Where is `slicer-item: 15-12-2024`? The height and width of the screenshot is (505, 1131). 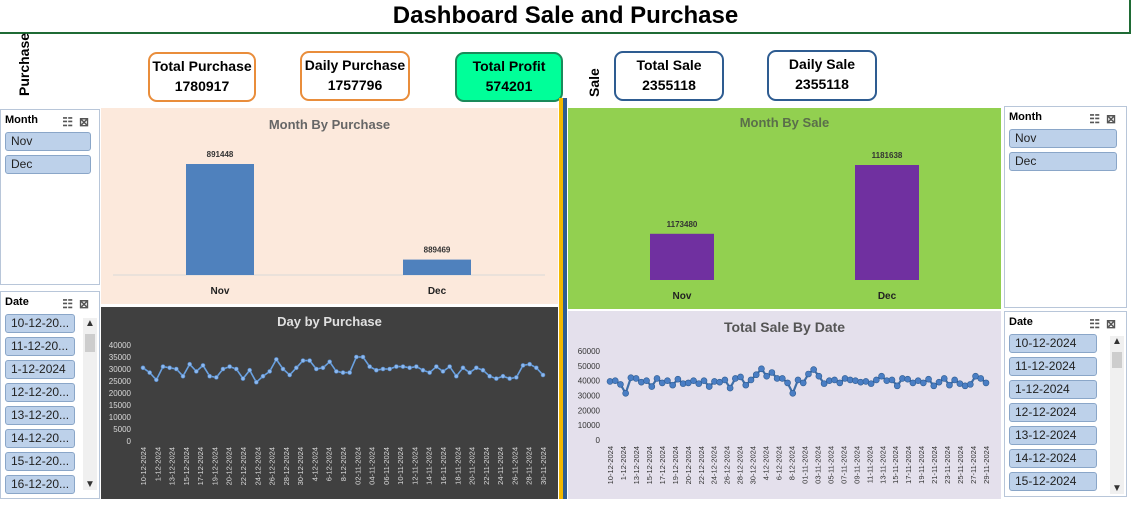 slicer-item: 15-12-2024 is located at coordinates (1053, 481).